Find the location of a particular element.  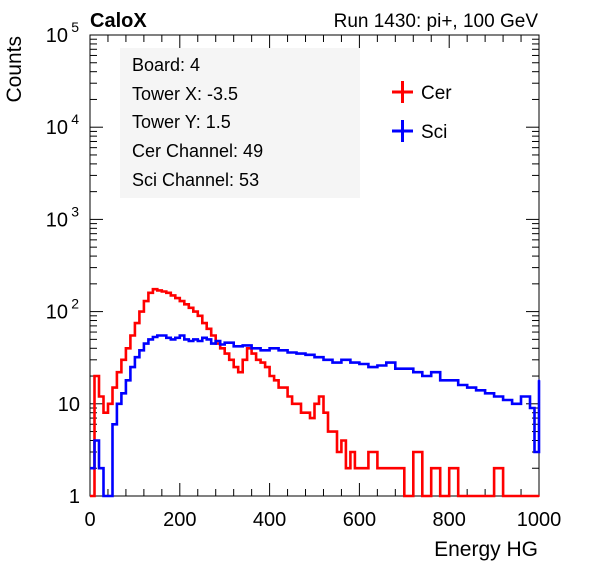

y-tick-exponent-4: 4 is located at coordinates (75, 119).